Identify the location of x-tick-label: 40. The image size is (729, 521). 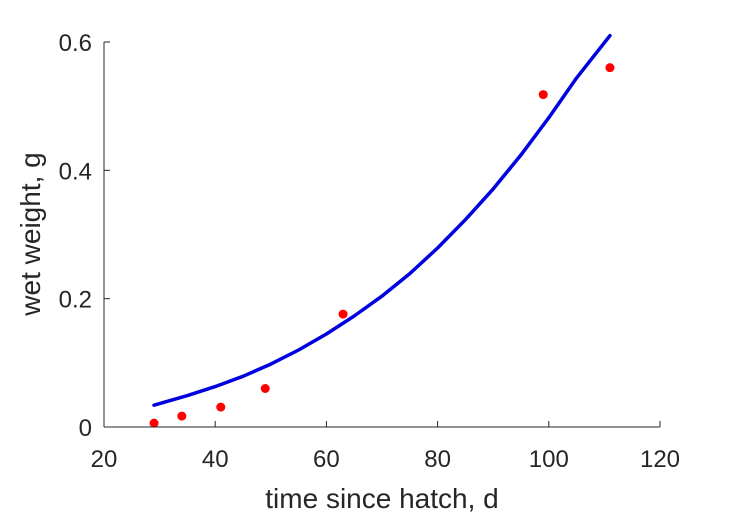
(215, 459).